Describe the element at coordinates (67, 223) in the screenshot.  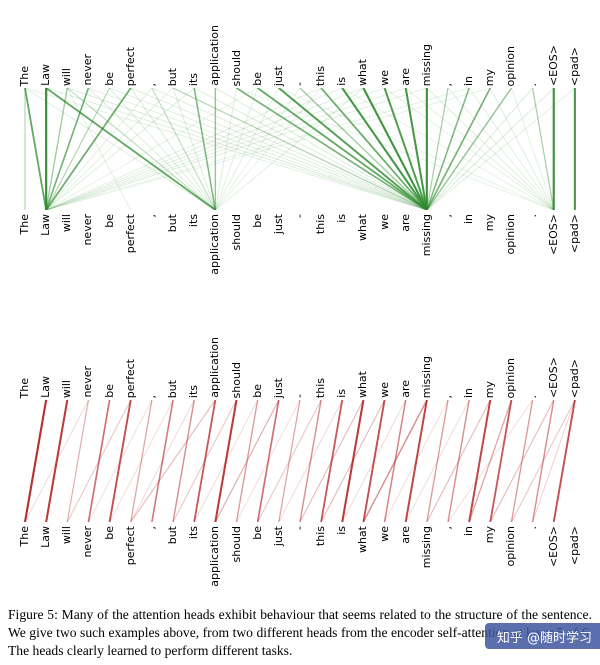
I see `token-label: will` at that location.